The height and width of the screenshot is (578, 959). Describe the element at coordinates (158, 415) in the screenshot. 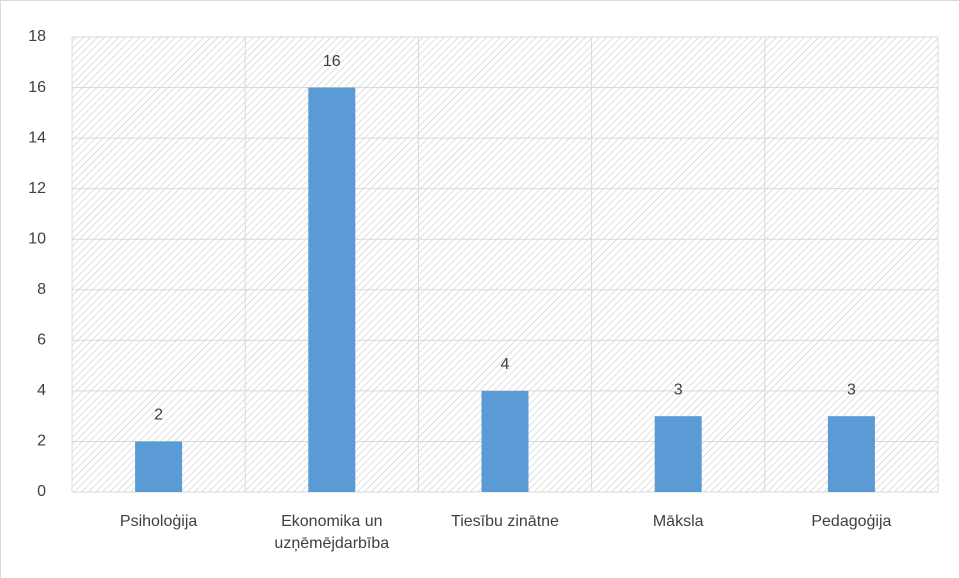

I see `data-label: 2` at that location.